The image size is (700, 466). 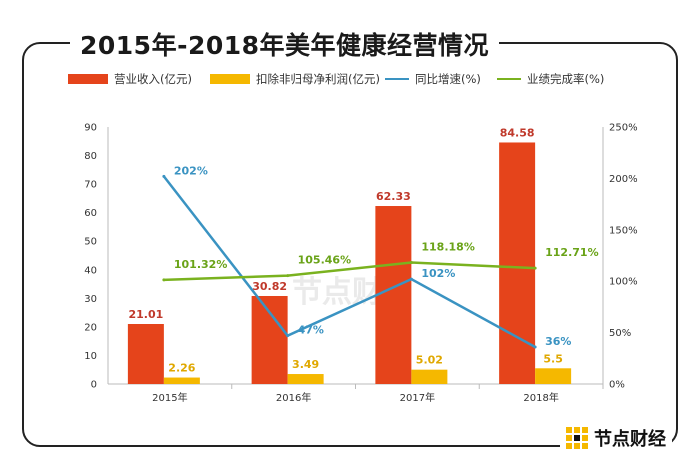 I want to click on bar-label-1-2: 5.02, so click(x=429, y=360).